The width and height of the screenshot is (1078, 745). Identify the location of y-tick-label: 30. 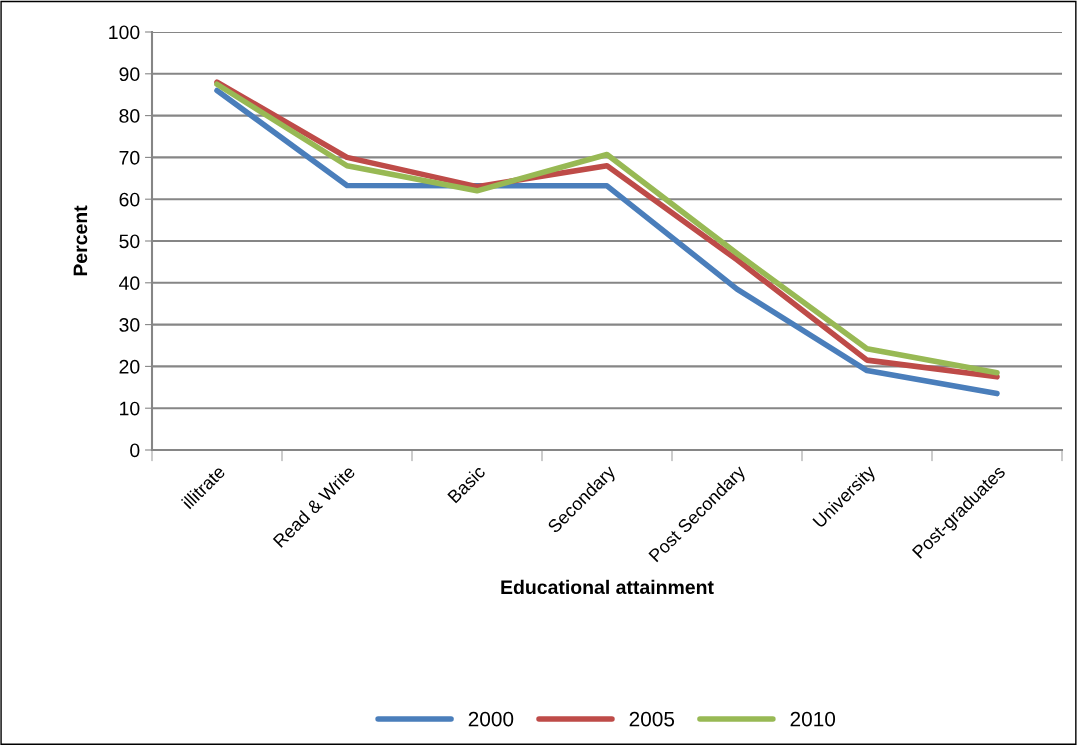
(129, 325).